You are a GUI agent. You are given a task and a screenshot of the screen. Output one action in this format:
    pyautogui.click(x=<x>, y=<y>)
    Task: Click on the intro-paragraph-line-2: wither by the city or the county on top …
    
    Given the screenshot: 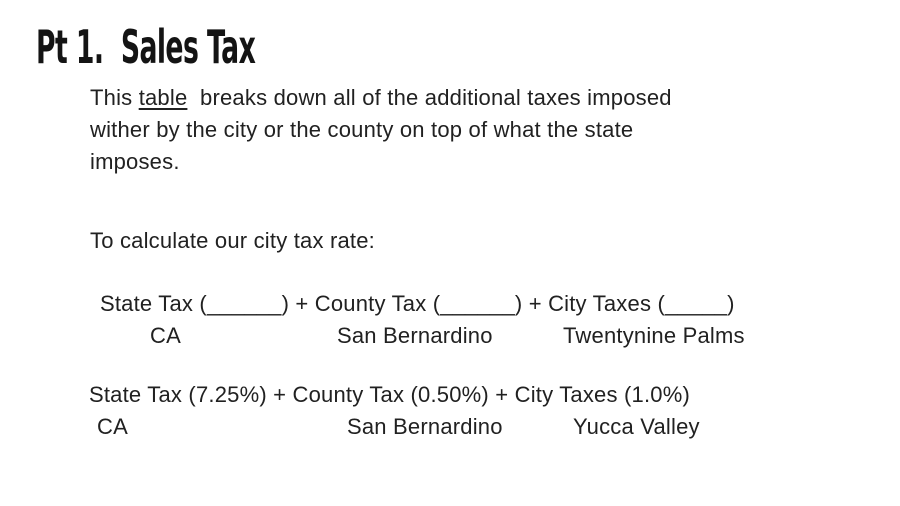 What is the action you would take?
    pyautogui.click(x=362, y=129)
    